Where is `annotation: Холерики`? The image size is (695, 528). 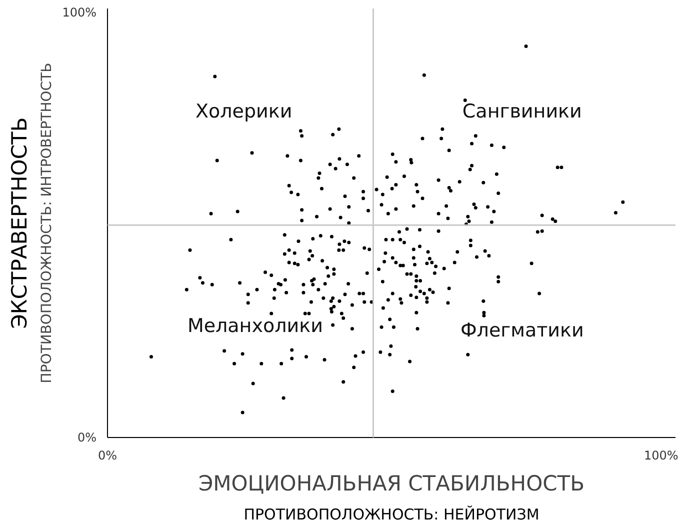
annotation: Холерики is located at coordinates (243, 111).